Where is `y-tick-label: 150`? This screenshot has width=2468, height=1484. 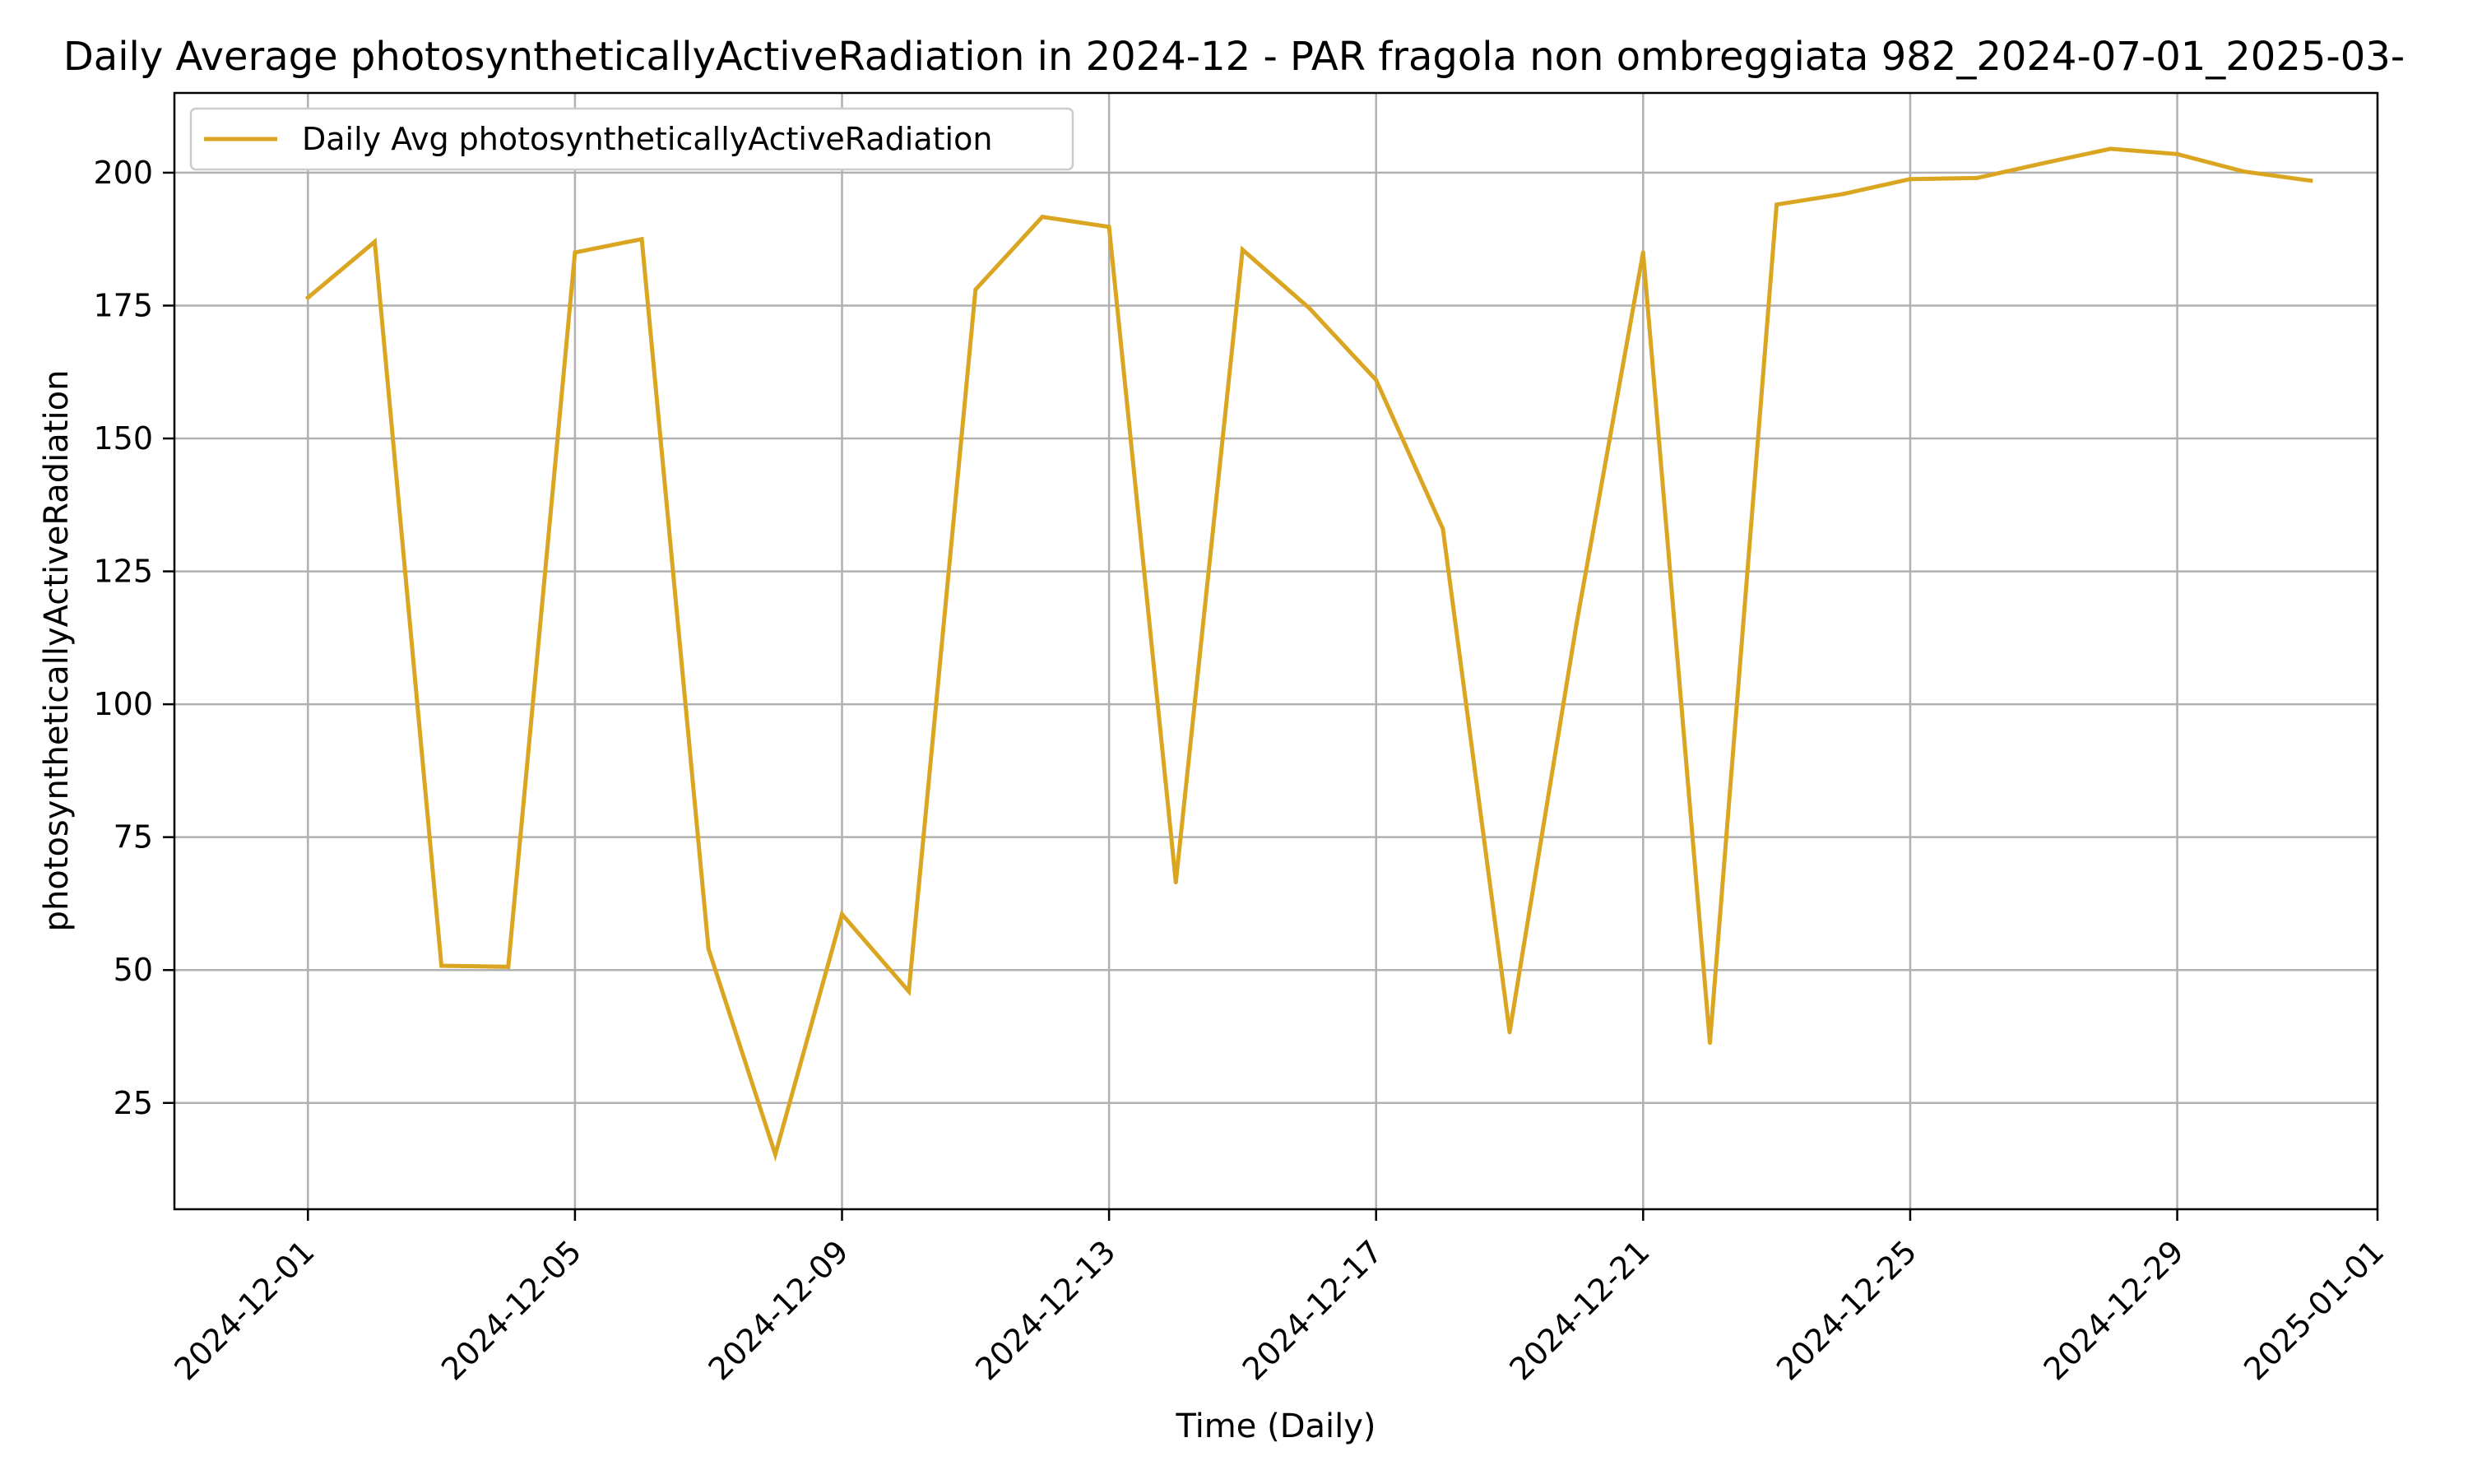
y-tick-label: 150 is located at coordinates (123, 439).